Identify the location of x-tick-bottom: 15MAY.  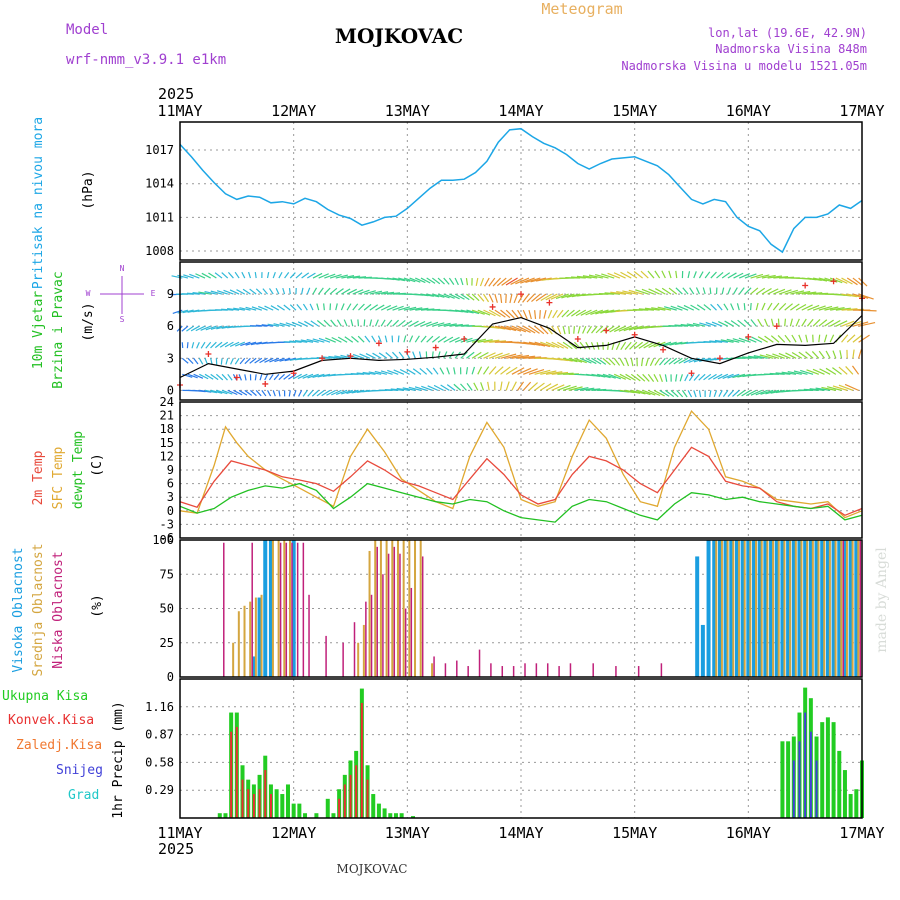
(634, 833).